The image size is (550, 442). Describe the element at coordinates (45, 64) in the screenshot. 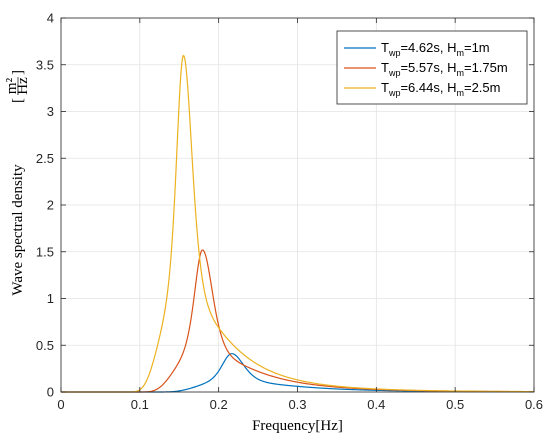

I see `y-tick-label: 3.5` at that location.